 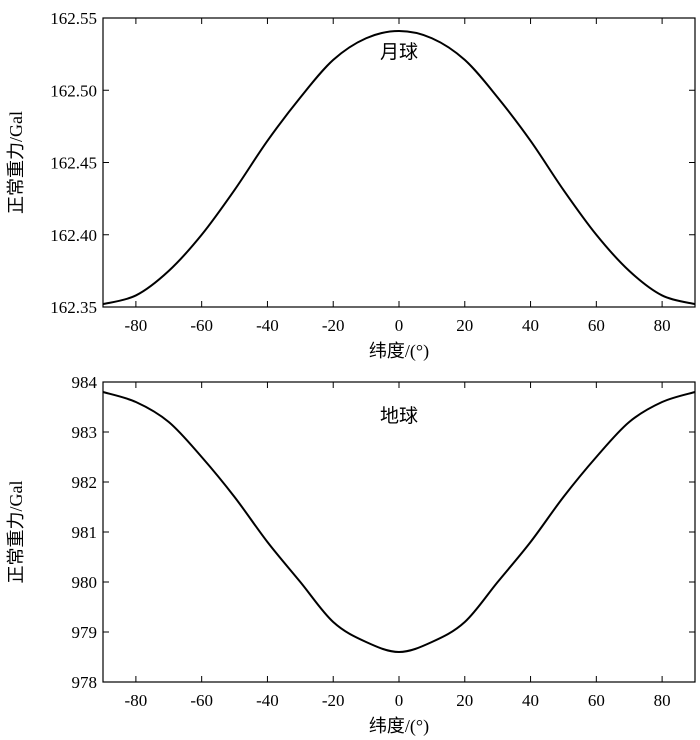 What do you see at coordinates (73, 163) in the screenshot?
I see `y-tick-label: 162.45` at bounding box center [73, 163].